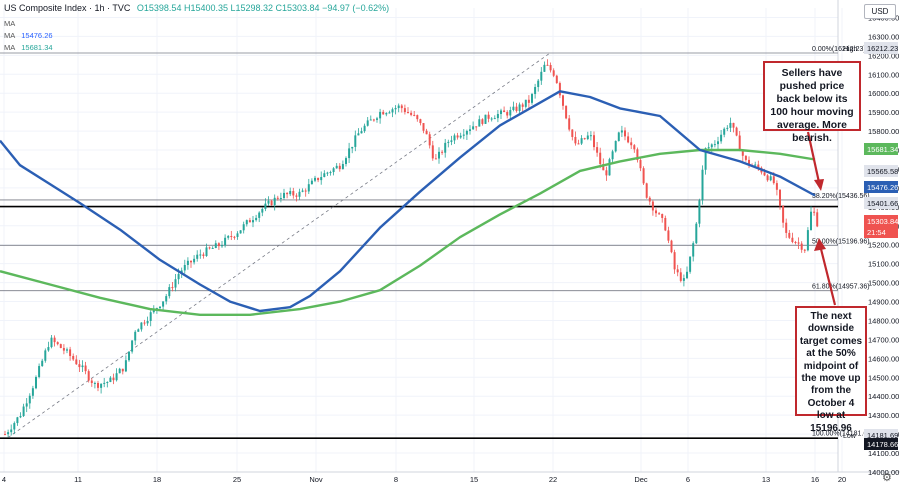 The image size is (900, 492). What do you see at coordinates (883, 358) in the screenshot?
I see `y-tick-label: 14600.00` at bounding box center [883, 358].